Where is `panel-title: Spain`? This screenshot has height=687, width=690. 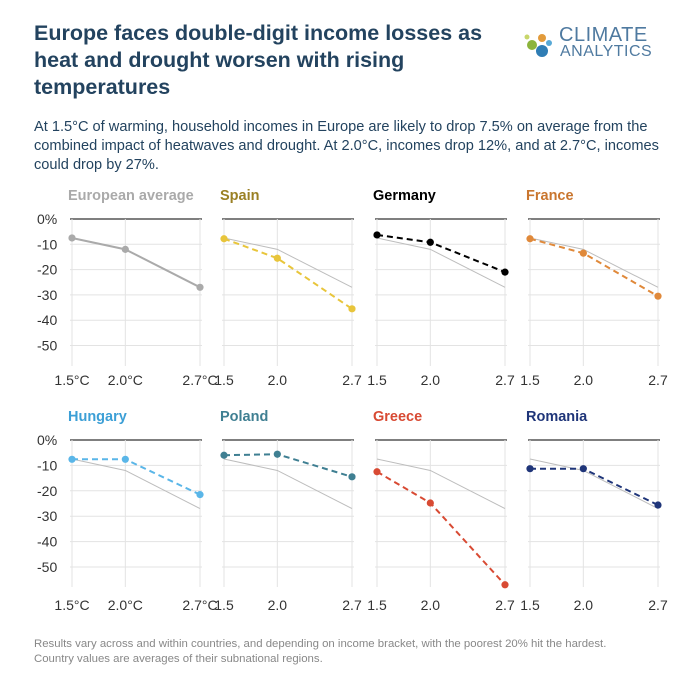
panel-title: Spain is located at coordinates (239, 196).